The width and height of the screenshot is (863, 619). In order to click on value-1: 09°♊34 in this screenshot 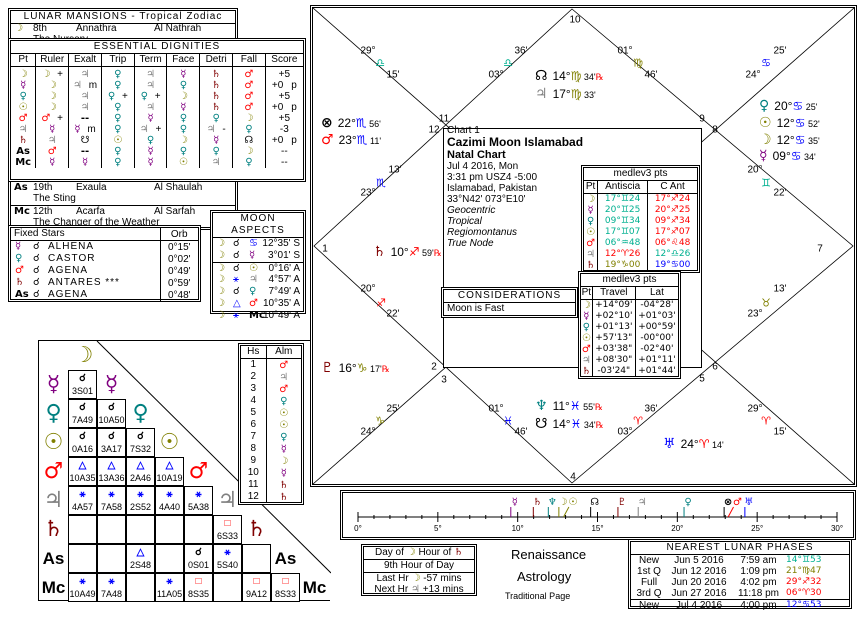, I will do `click(622, 221)`.